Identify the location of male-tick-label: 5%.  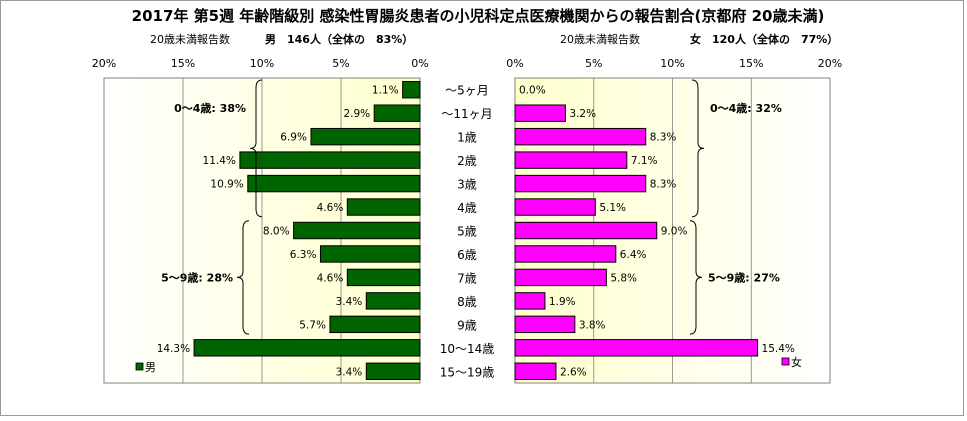
(340, 63).